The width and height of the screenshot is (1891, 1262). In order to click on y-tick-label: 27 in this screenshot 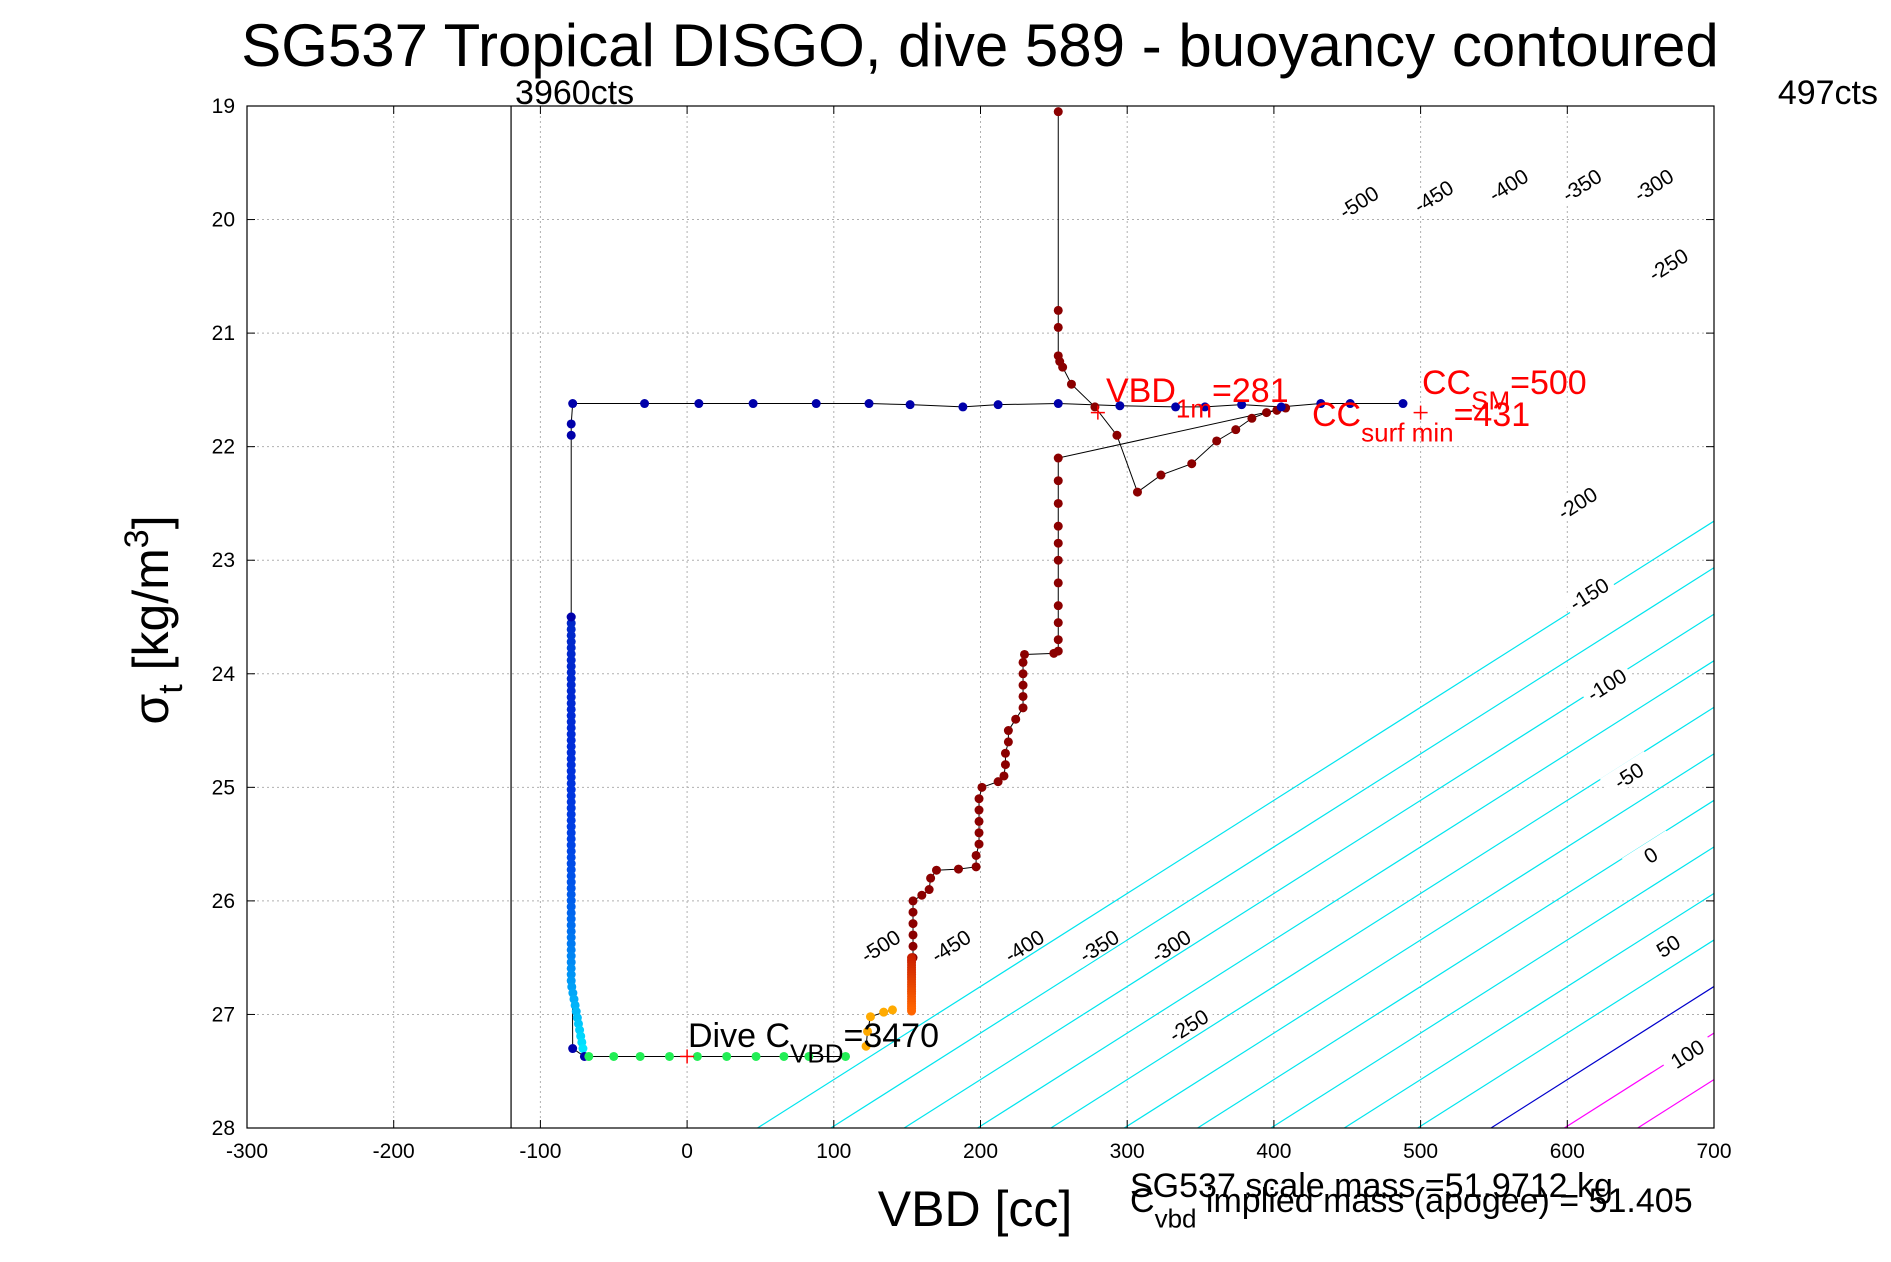, I will do `click(223, 1014)`.